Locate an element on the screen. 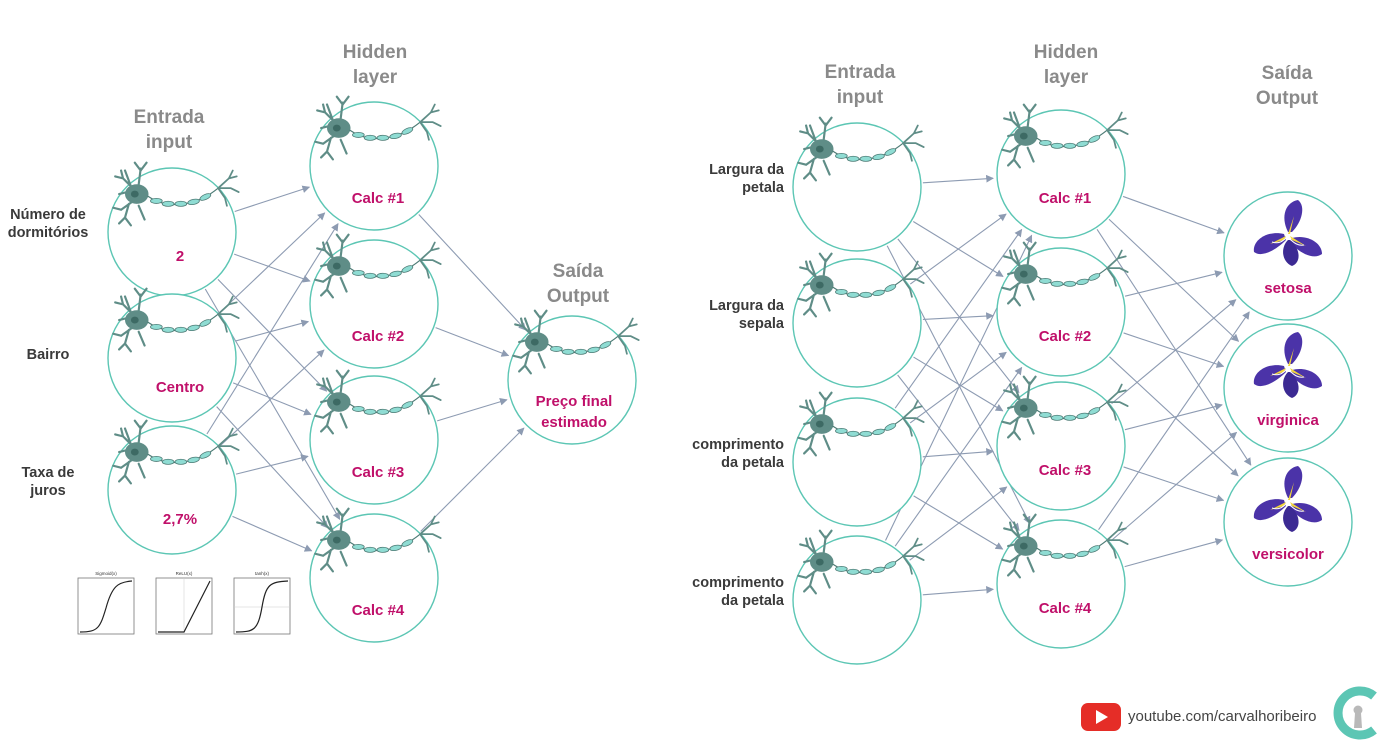 This screenshot has height=747, width=1385. right-header-output: Saída is located at coordinates (1287, 73).